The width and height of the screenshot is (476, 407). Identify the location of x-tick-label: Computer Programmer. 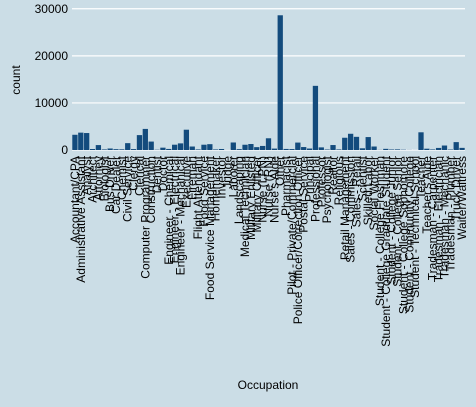
(145, 217).